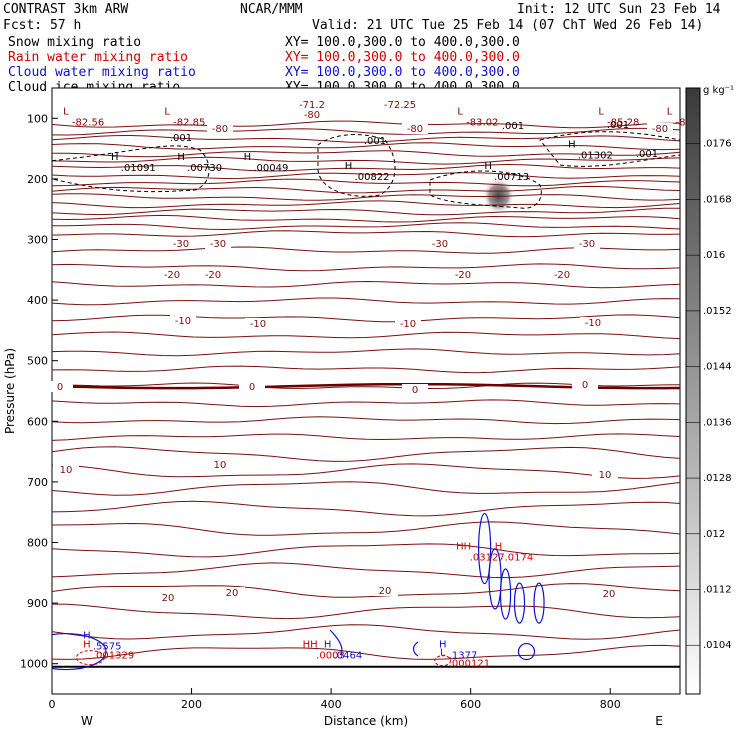  I want to click on y-tick-label: 800, so click(37, 543).